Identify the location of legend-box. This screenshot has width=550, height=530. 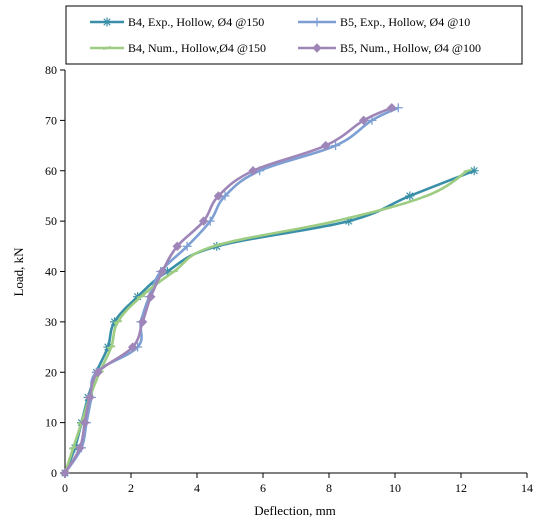
(294, 35).